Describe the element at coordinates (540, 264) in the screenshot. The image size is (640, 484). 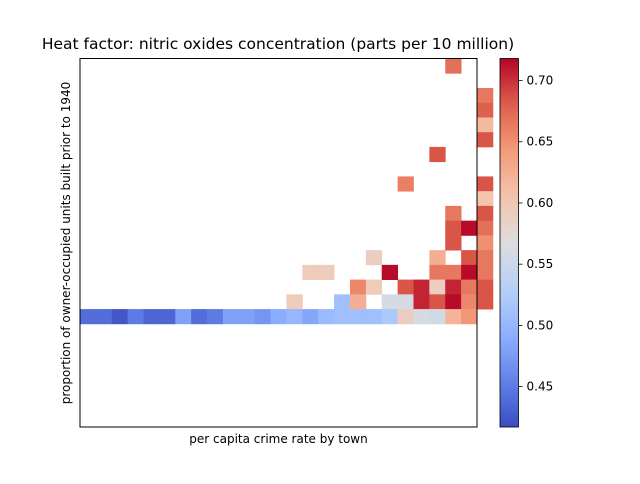
I see `colorbar-tick-label: 0.55` at that location.